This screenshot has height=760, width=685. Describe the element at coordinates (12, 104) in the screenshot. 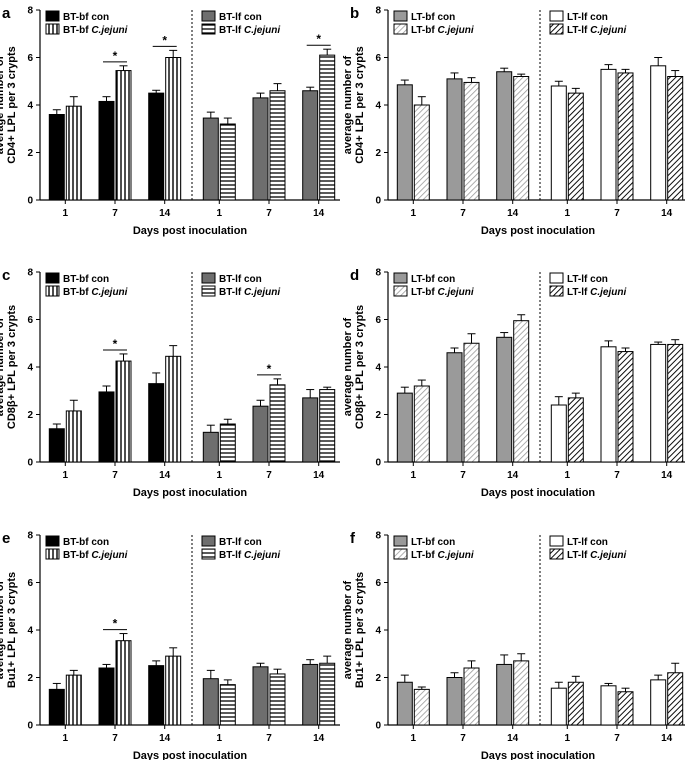

I see `y-axis-label: CD4+ LPL per 3 crypts` at that location.